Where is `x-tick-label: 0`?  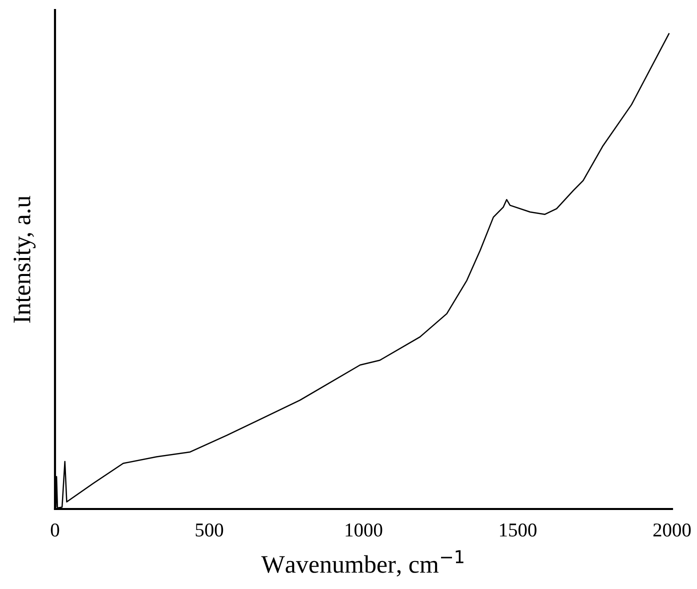
x-tick-label: 0 is located at coordinates (55, 530).